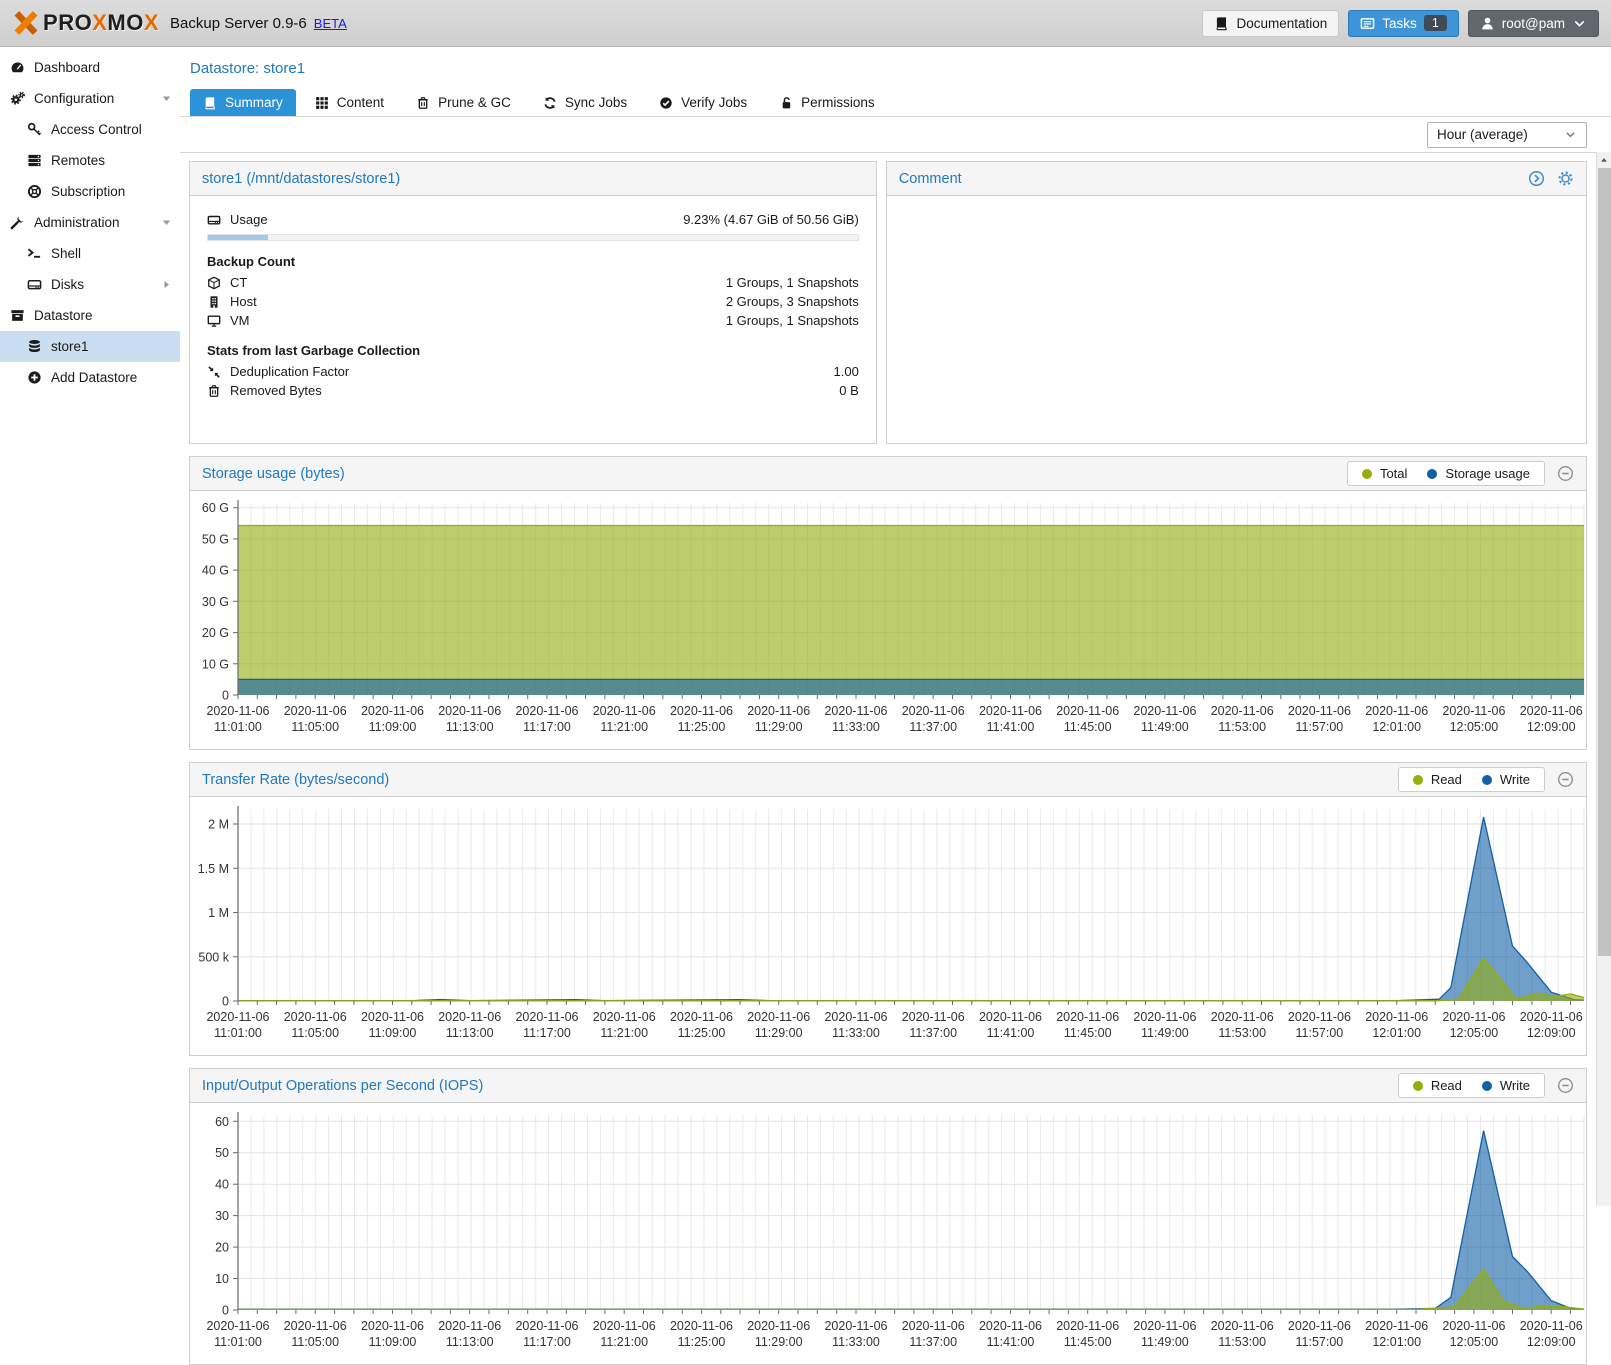  What do you see at coordinates (933, 1342) in the screenshot?
I see `svg-text: 11:37:00` at bounding box center [933, 1342].